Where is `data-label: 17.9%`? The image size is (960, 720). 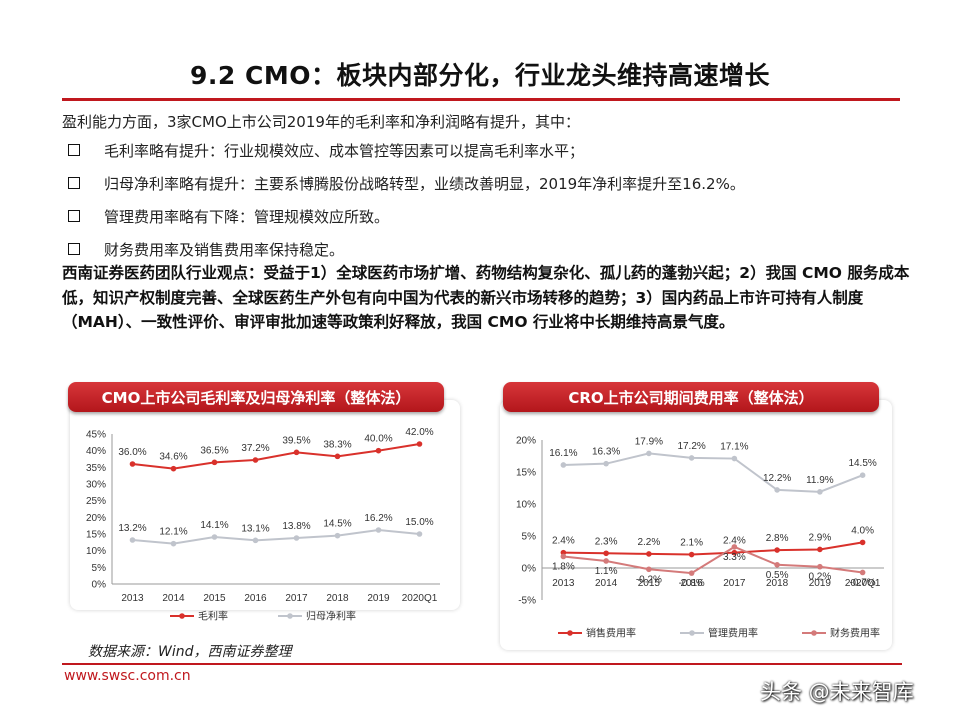 data-label: 17.9% is located at coordinates (649, 441).